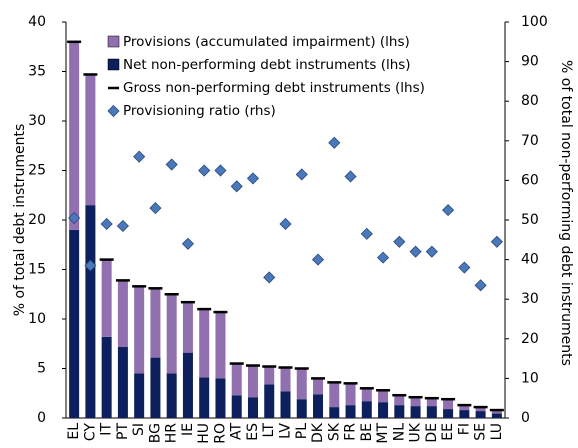  What do you see at coordinates (90, 432) in the screenshot?
I see `x-tick-label: CY` at bounding box center [90, 432].